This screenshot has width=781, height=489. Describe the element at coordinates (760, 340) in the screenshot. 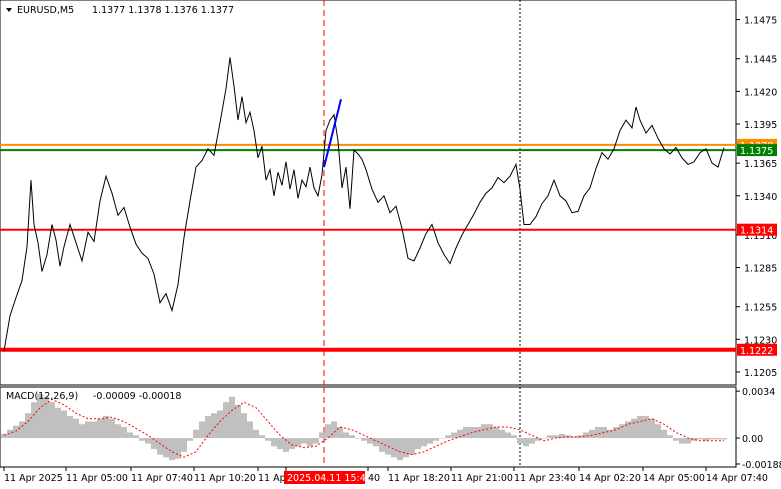

I see `price-tick-label-9: 1.1230` at that location.